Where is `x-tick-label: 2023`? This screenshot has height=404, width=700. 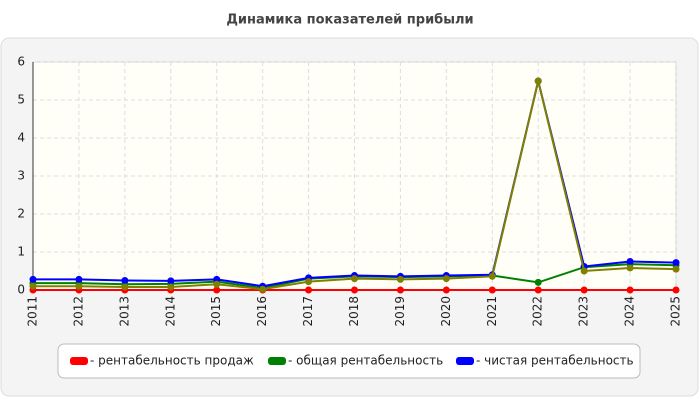 x-tick-label: 2023 is located at coordinates (584, 311).